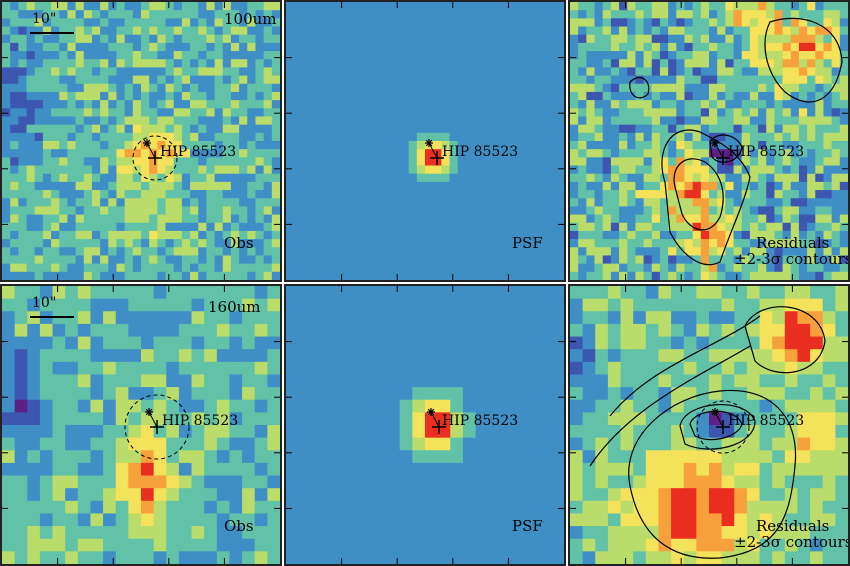 This screenshot has width=850, height=566. What do you see at coordinates (250, 19) in the screenshot?
I see `band-label: 100um` at bounding box center [250, 19].